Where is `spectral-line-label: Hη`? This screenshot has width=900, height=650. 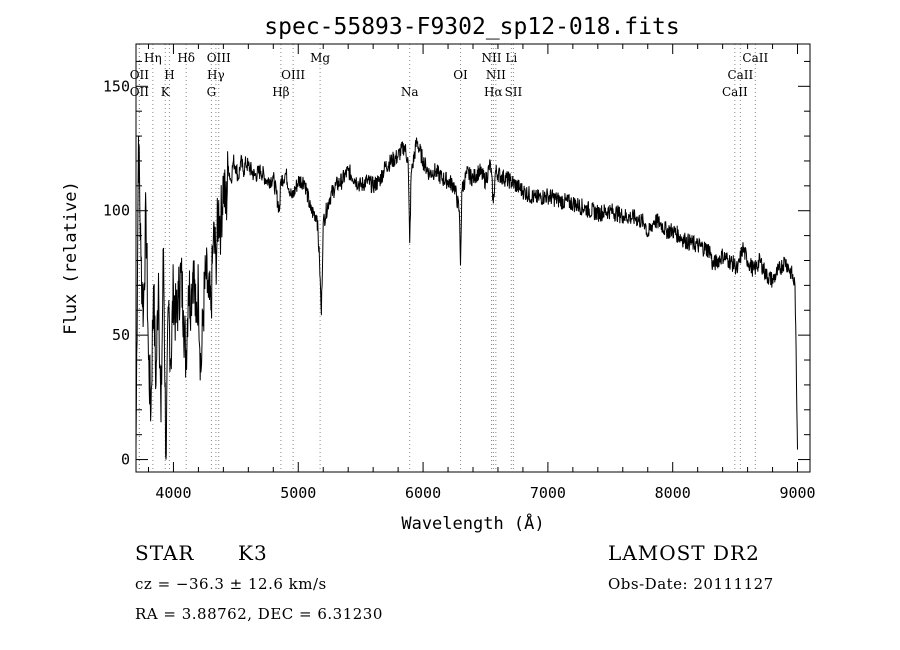 spectral-line-label: Hη is located at coordinates (153, 58).